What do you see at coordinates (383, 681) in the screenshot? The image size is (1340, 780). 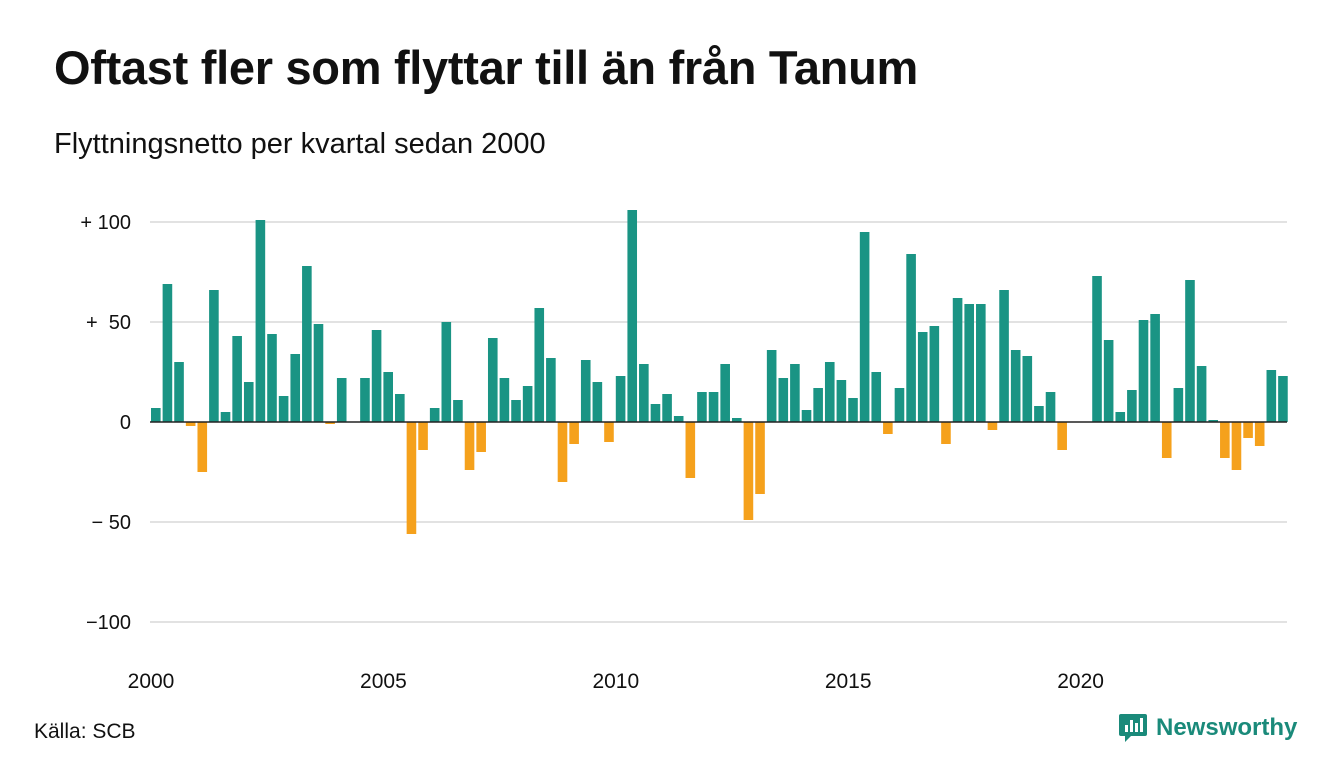 I see `x-tick-label: 2005` at bounding box center [383, 681].